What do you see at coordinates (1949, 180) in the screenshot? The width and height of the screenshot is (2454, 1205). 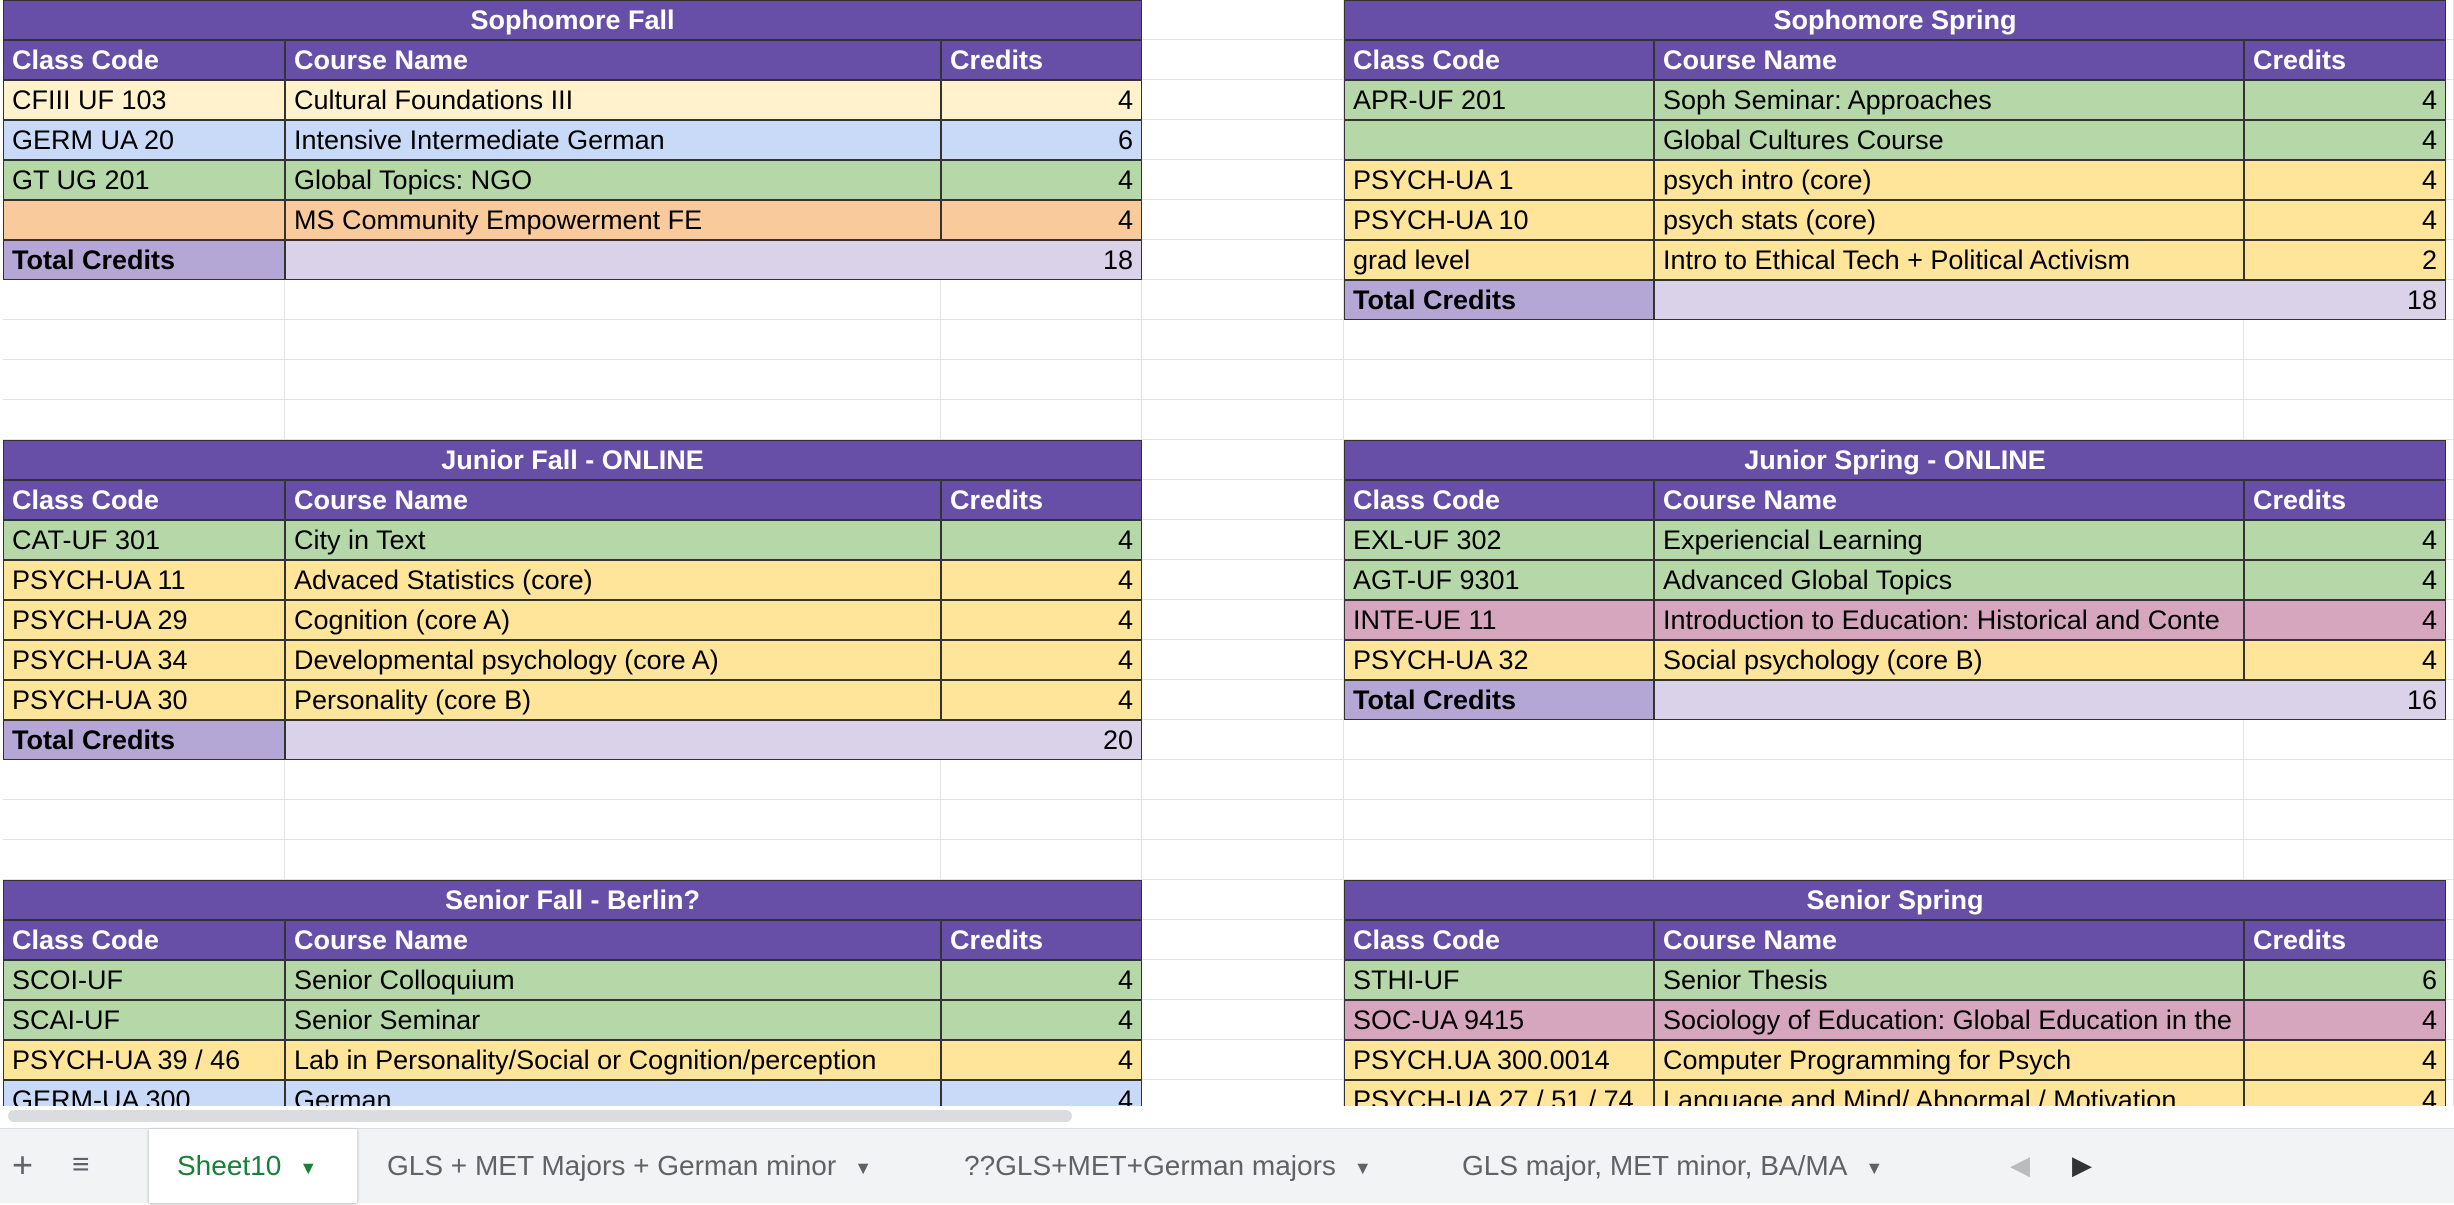 I see `course-name-cell: psych intro (core)` at bounding box center [1949, 180].